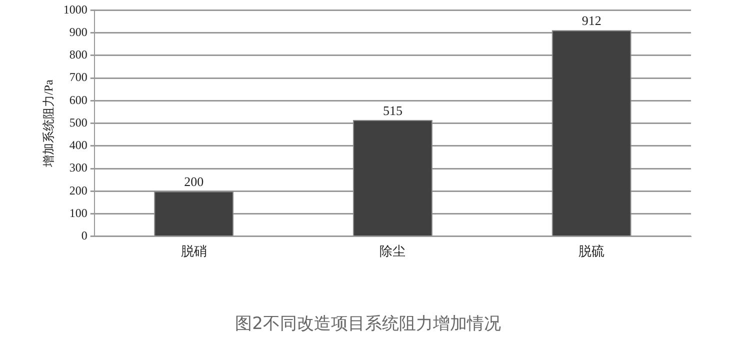 The width and height of the screenshot is (736, 351). Describe the element at coordinates (392, 110) in the screenshot. I see `data-label: 515` at that location.